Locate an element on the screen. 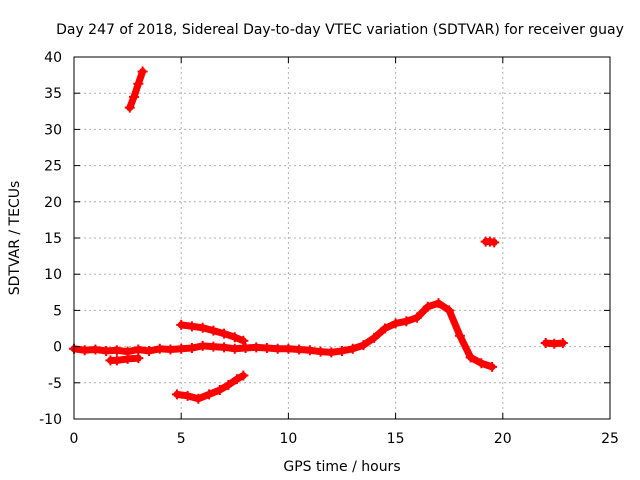 Image resolution: width=640 pixels, height=480 pixels. x-axis-label: GPS time / hours is located at coordinates (341, 467).